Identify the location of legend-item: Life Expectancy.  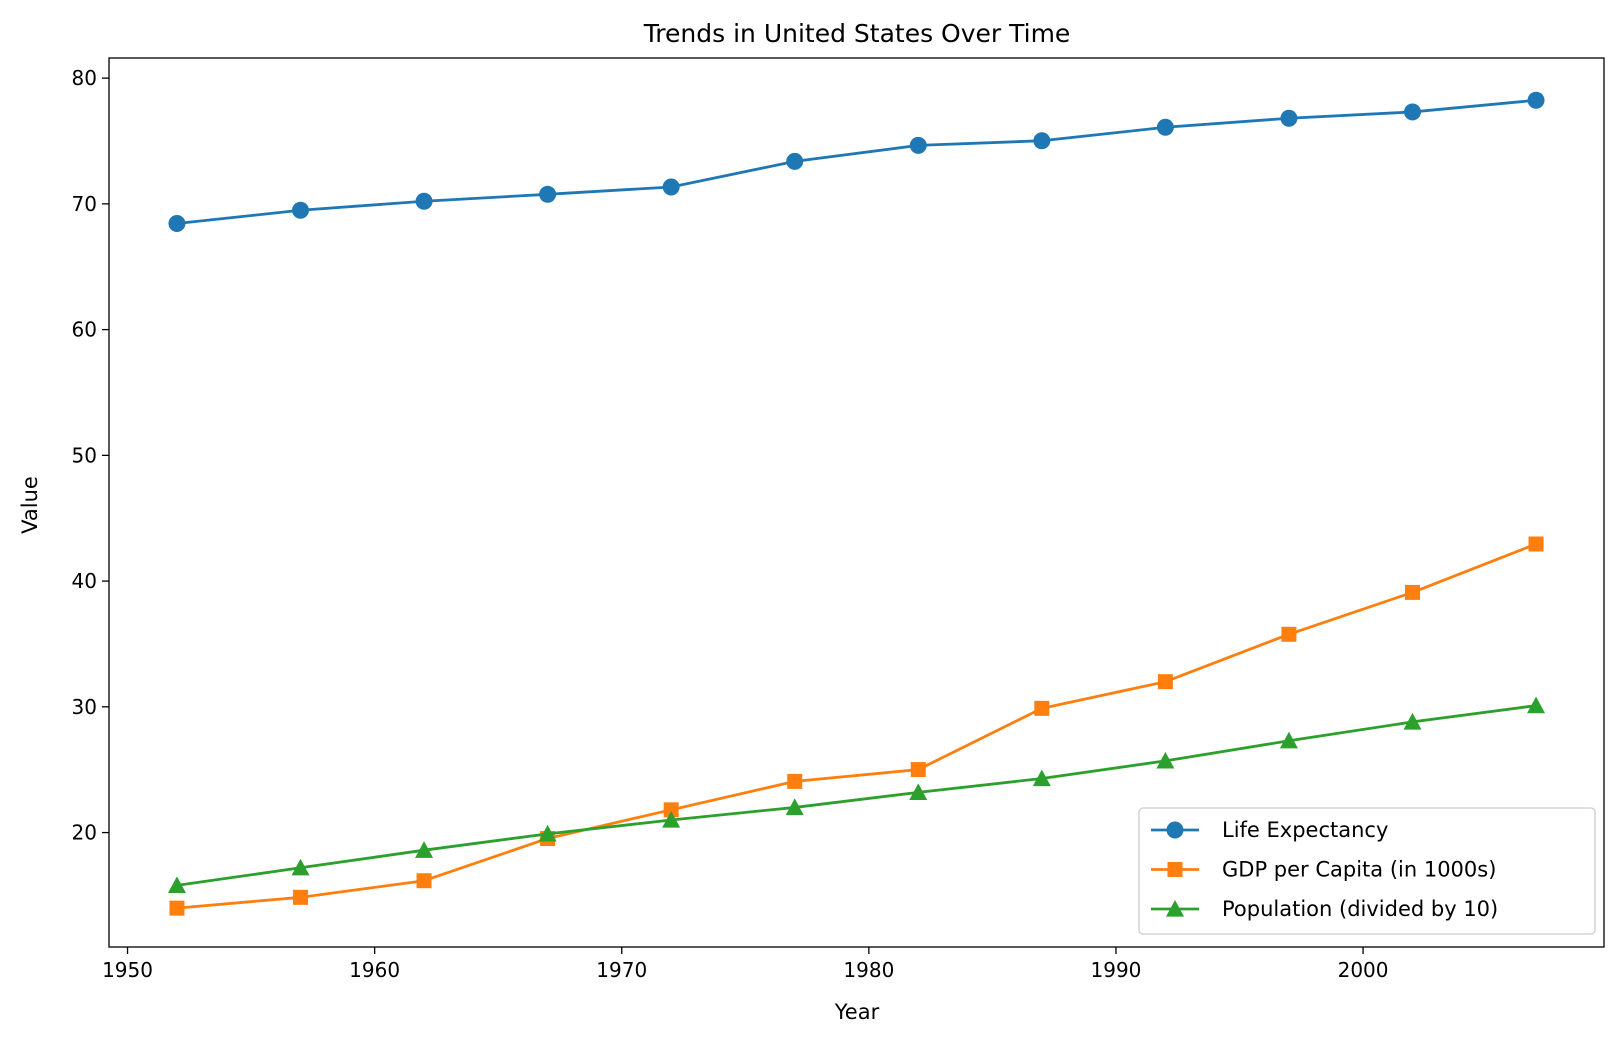
(1269, 830).